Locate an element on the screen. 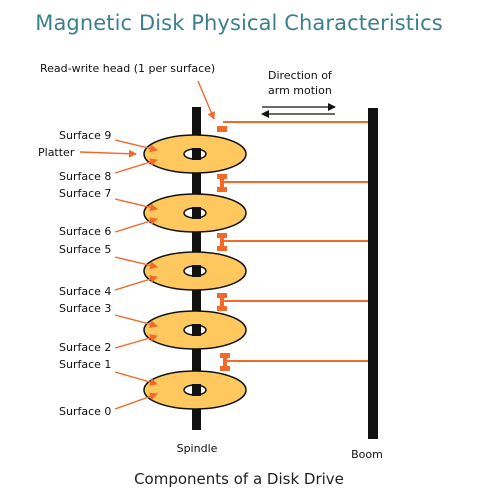 This screenshot has width=478, height=500. diagram-caption: Components of a Disk Drive is located at coordinates (239, 479).